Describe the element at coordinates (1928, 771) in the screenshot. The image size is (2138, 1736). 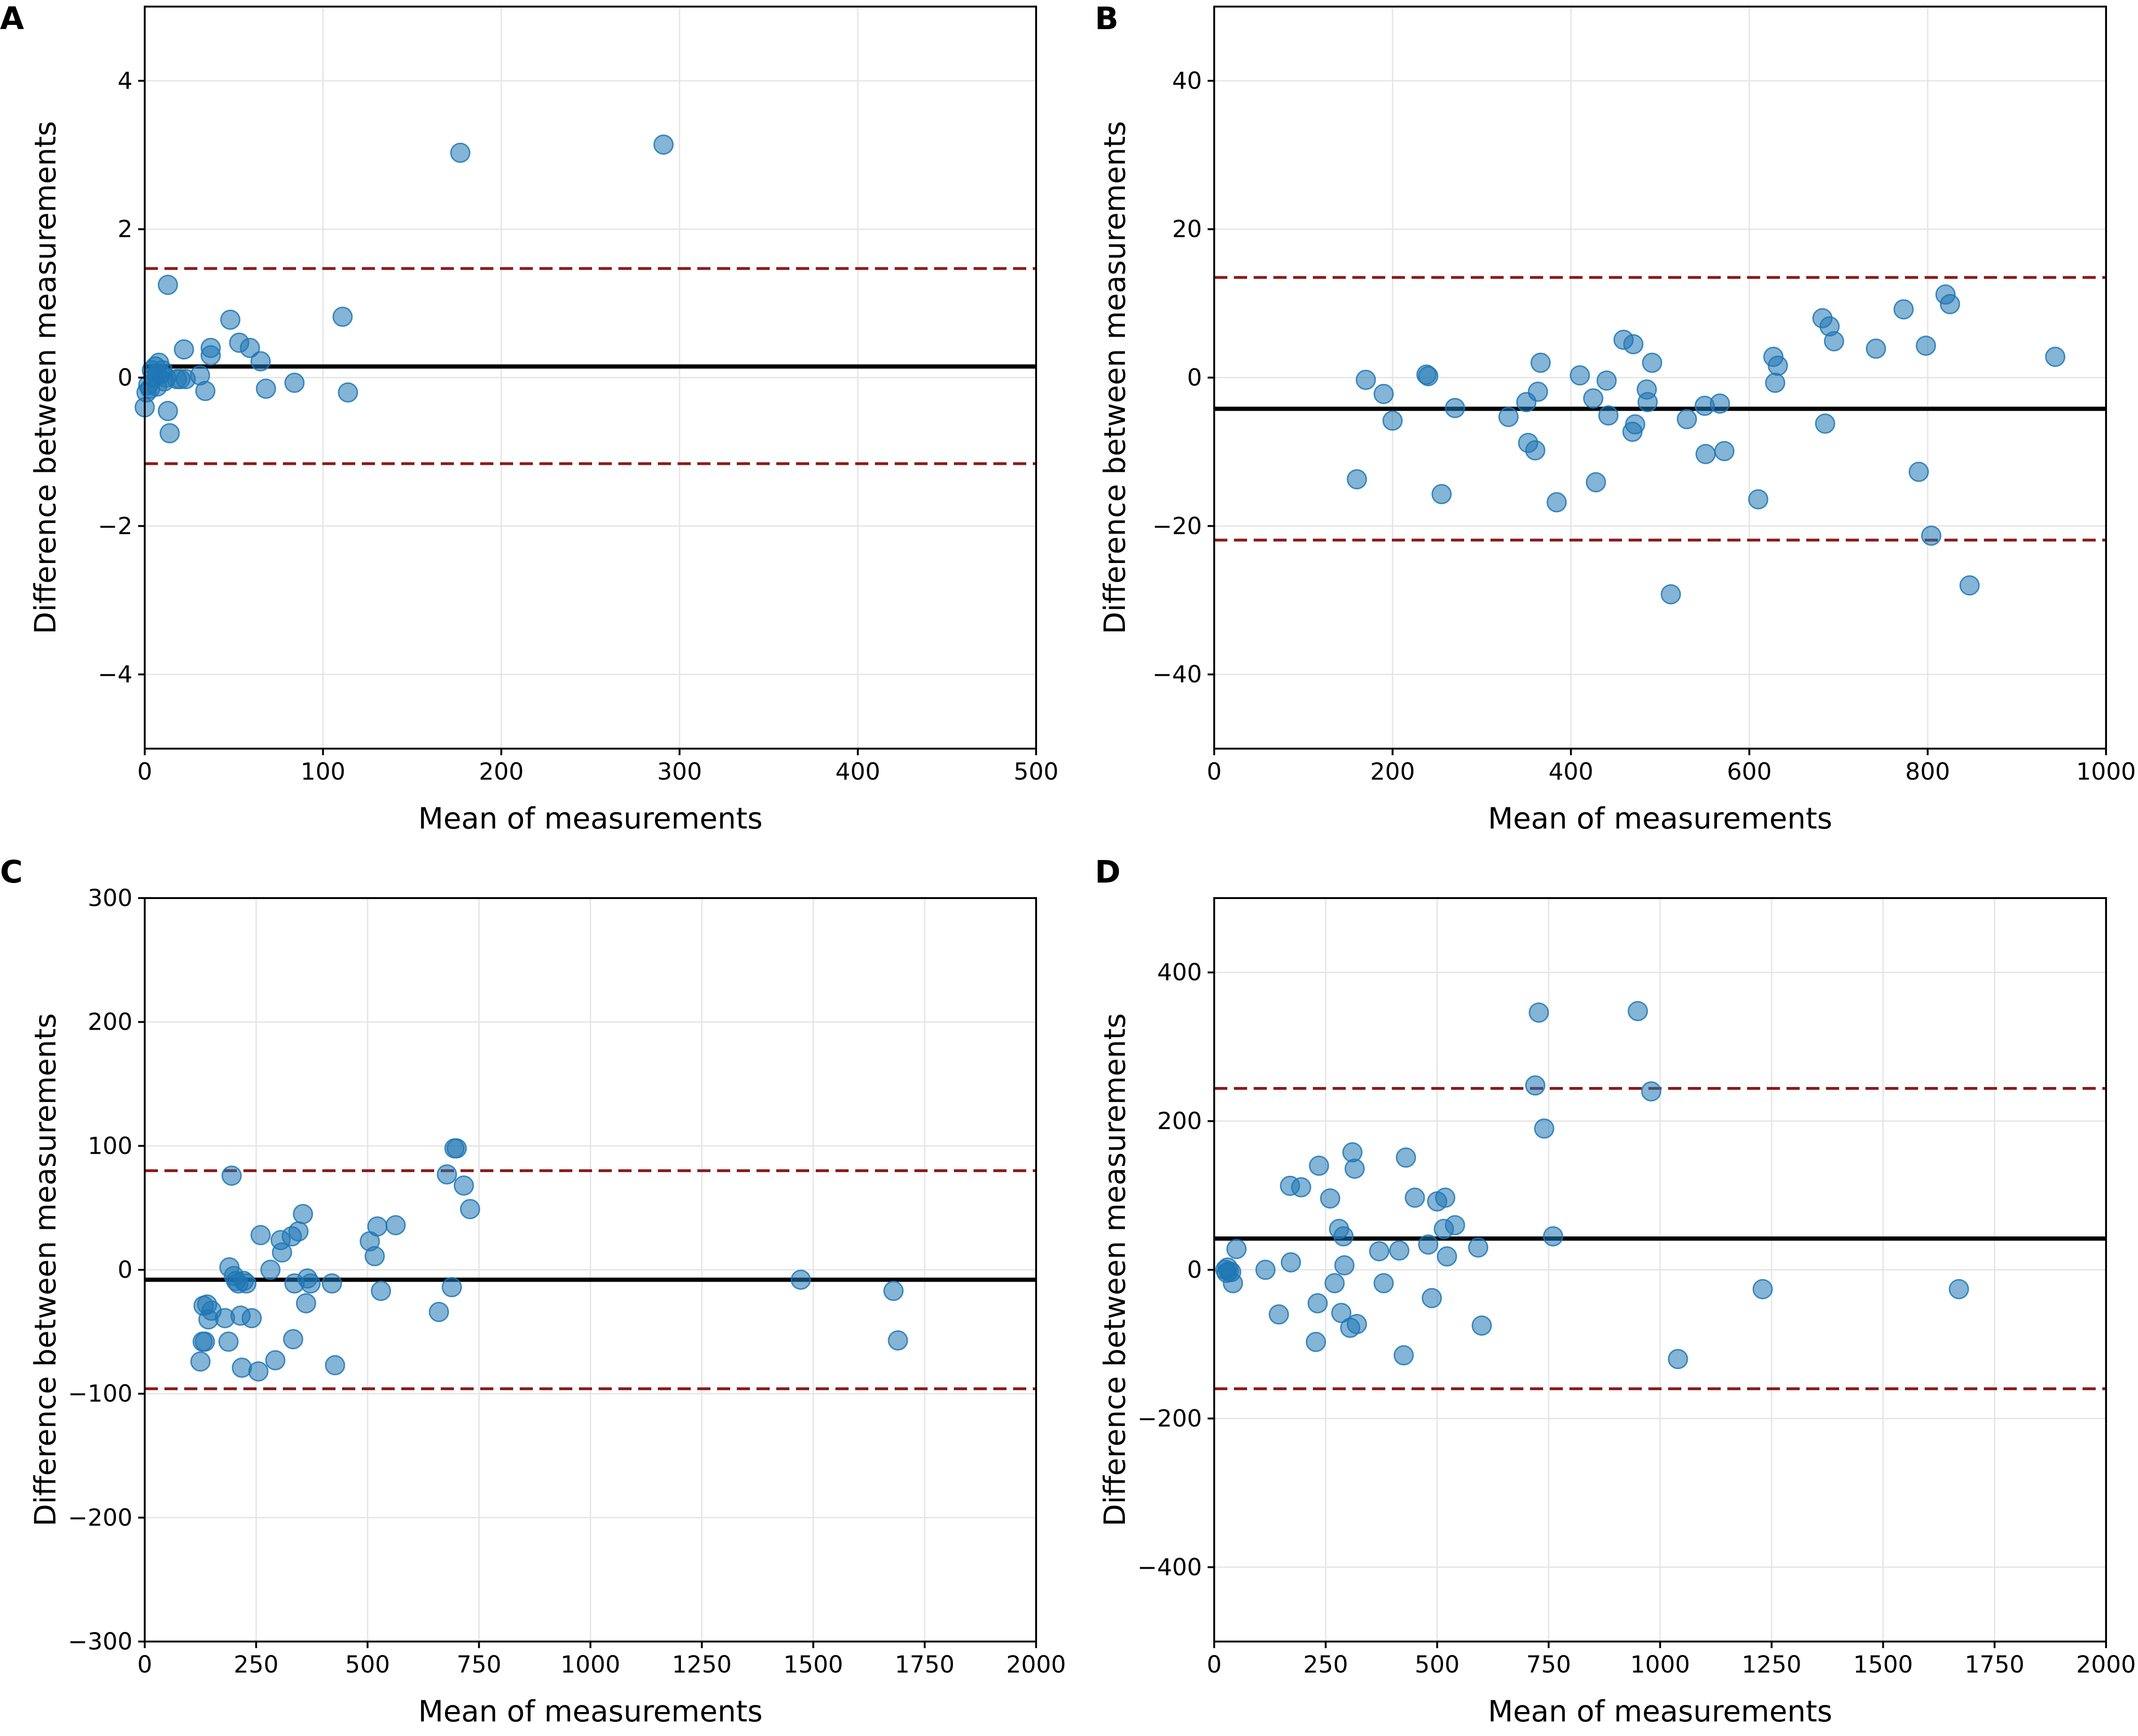
I see `x-tick-label: 800` at that location.